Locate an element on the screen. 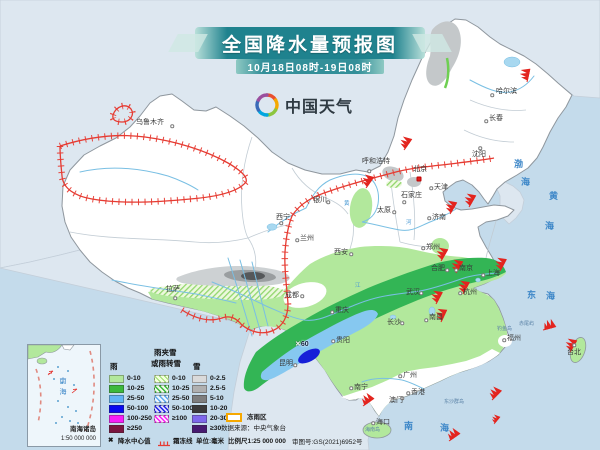 The image size is (600, 450). inset-islands is located at coordinates (66, 395).